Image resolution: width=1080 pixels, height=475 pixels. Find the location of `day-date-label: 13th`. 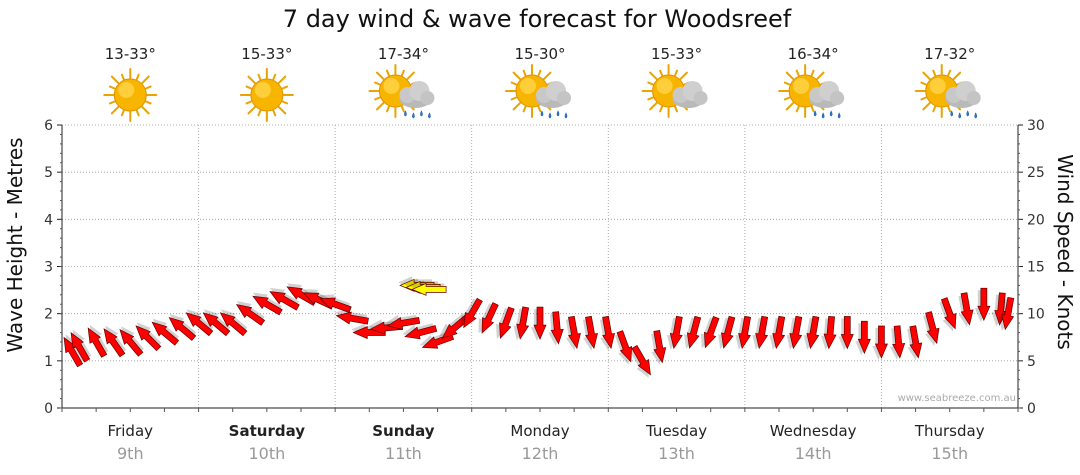

day-date-label: 13th is located at coordinates (676, 453).